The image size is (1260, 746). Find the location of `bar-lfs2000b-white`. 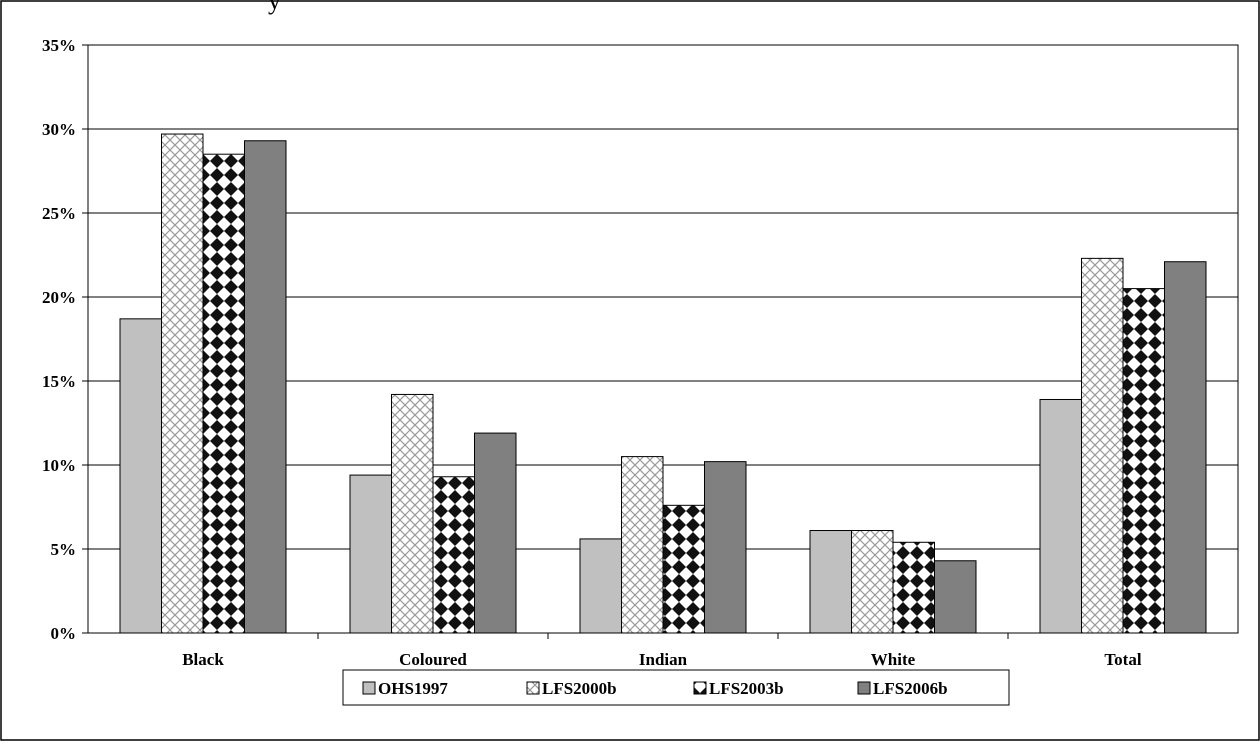

bar-lfs2000b-white is located at coordinates (872, 582).